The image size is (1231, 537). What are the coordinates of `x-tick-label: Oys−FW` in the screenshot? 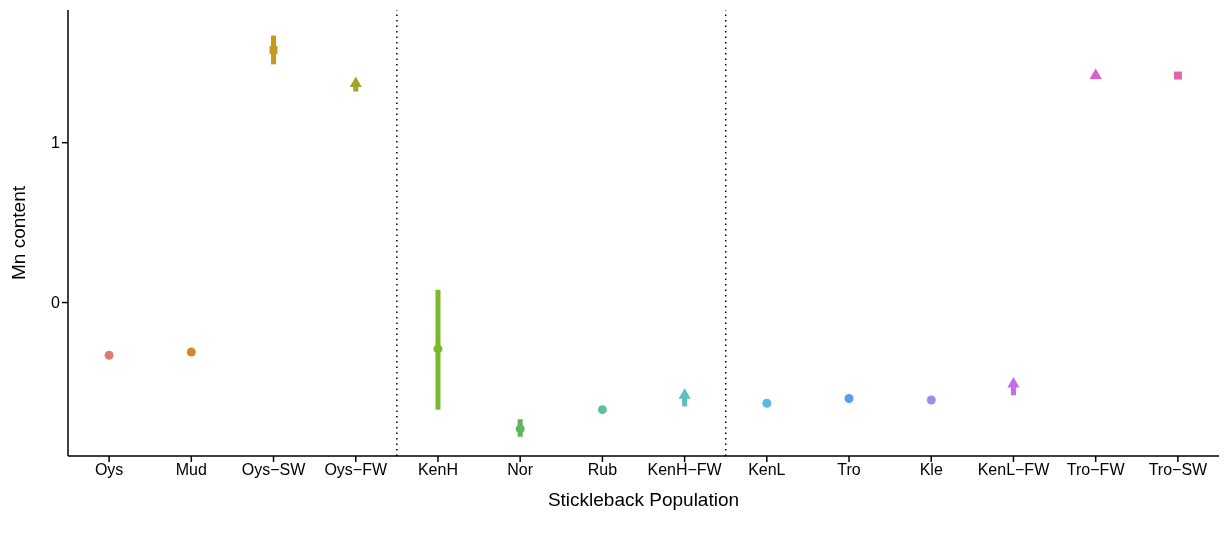 It's located at (356, 470).